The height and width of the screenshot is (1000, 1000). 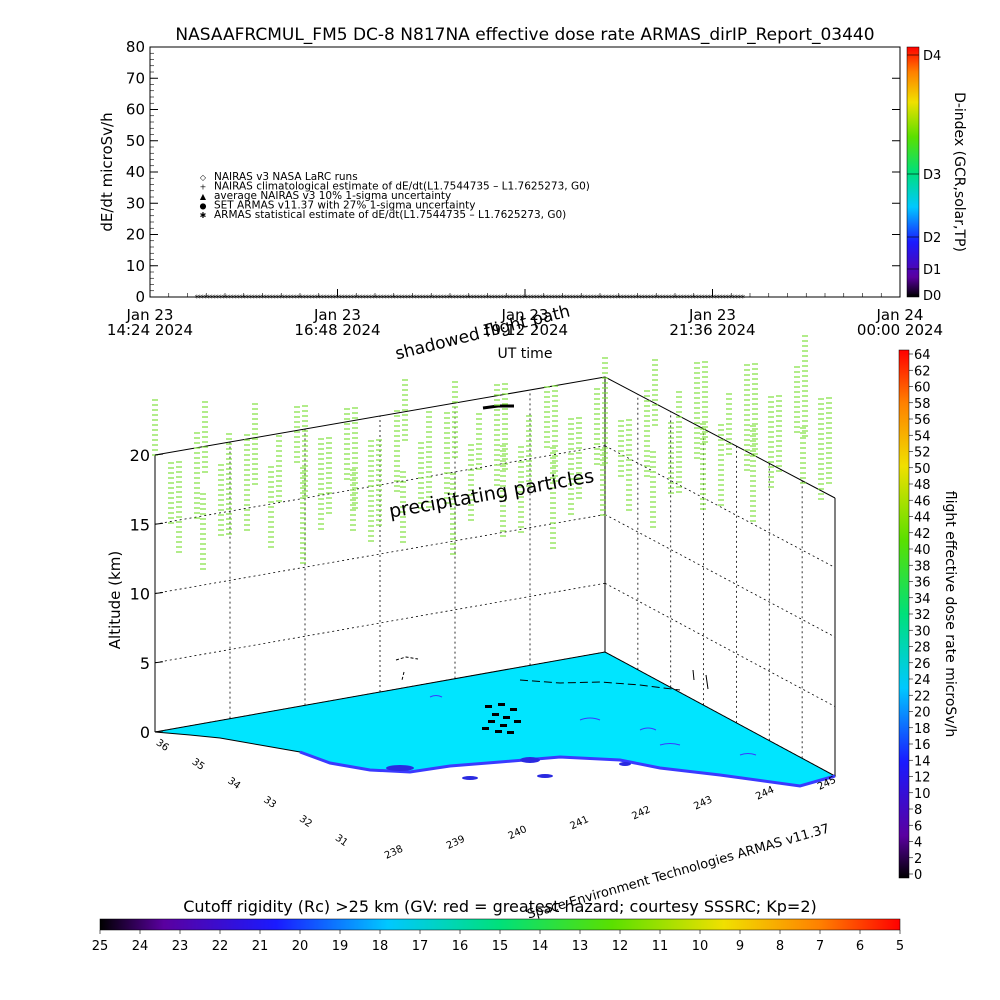 I want to click on time-axis-tick-day: Jan 24, so click(x=900, y=315).